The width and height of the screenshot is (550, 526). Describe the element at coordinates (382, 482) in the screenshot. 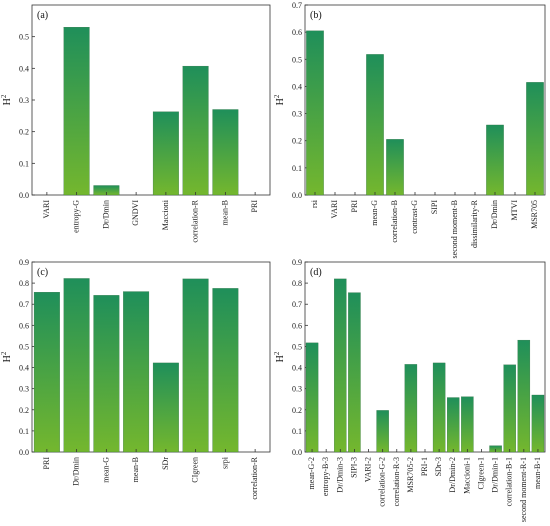

I see `x-tick-label: correlation-G-2` at that location.